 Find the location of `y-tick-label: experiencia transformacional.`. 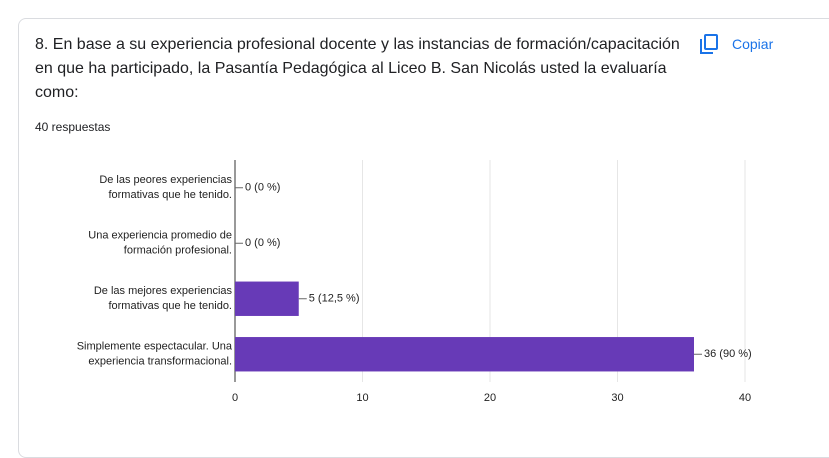

y-tick-label: experiencia transformacional. is located at coordinates (160, 362).